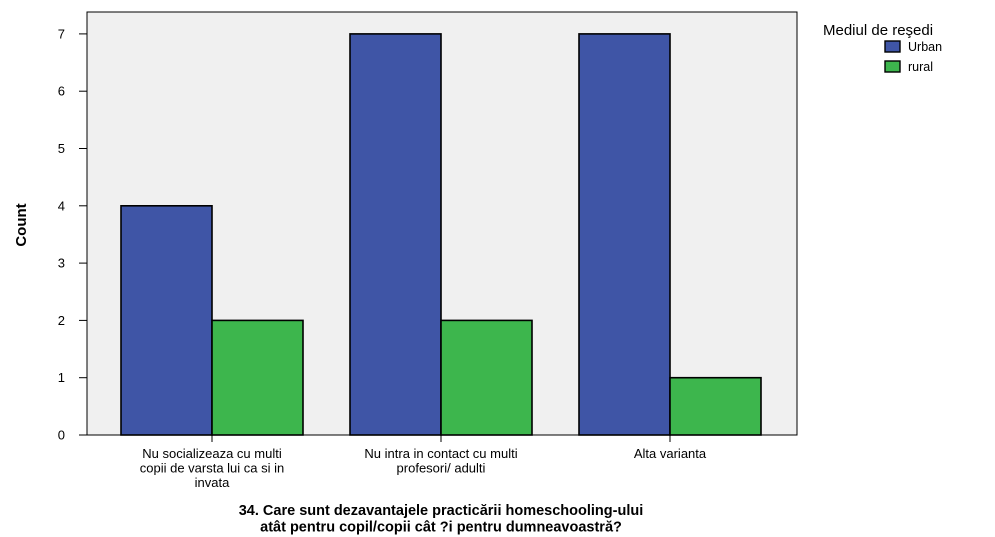 Image resolution: width=995 pixels, height=537 pixels. I want to click on legend-entry-urban: Urban, so click(925, 47).